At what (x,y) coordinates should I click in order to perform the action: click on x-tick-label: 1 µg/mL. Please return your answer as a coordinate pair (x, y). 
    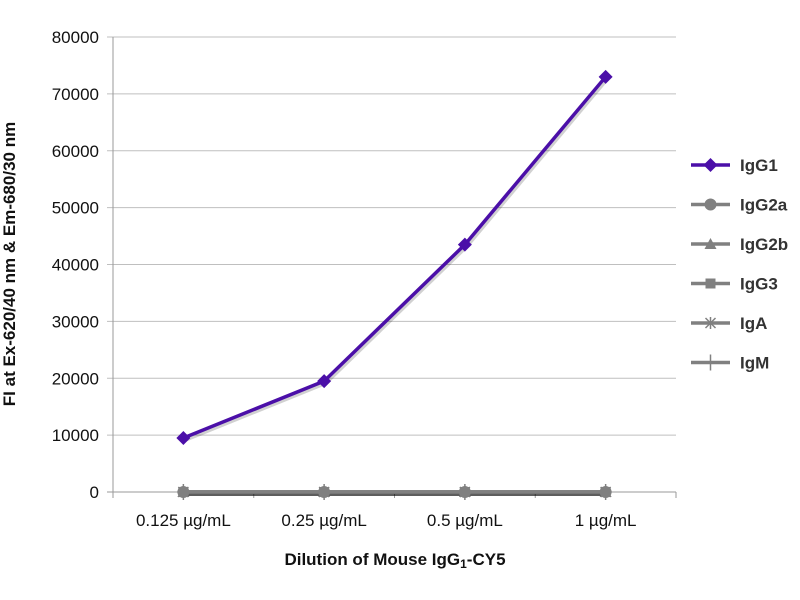
    Looking at the image, I should click on (606, 520).